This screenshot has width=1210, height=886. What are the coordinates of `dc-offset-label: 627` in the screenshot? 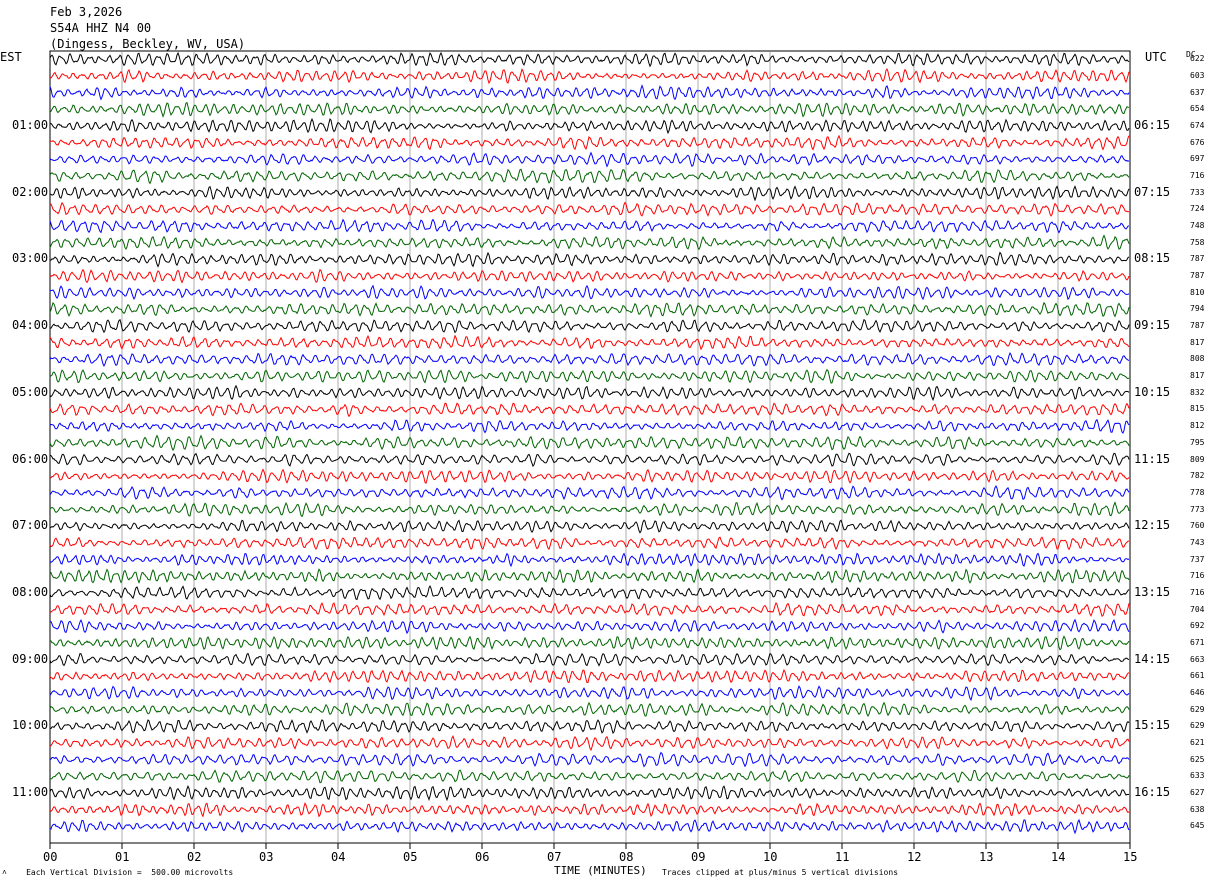 It's located at (1197, 792).